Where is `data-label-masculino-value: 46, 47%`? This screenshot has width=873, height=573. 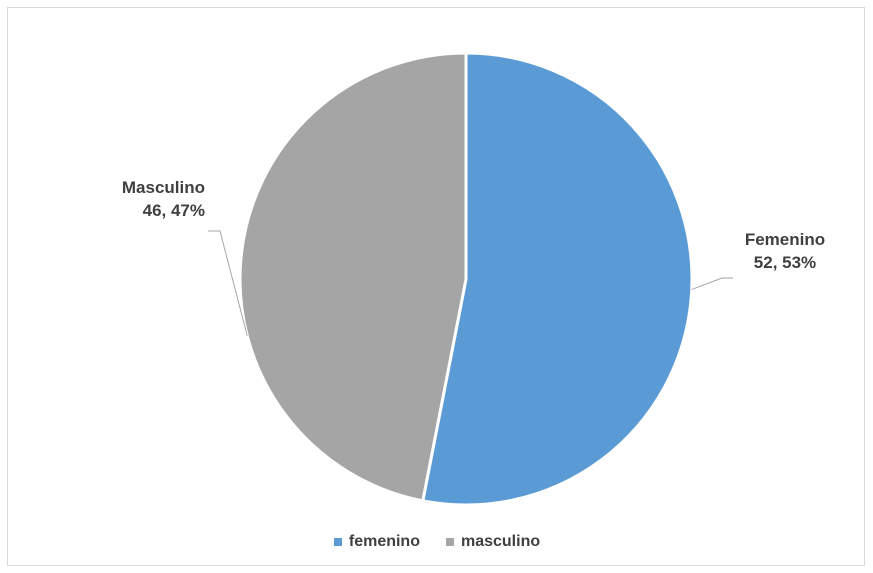 data-label-masculino-value: 46, 47% is located at coordinates (173, 210).